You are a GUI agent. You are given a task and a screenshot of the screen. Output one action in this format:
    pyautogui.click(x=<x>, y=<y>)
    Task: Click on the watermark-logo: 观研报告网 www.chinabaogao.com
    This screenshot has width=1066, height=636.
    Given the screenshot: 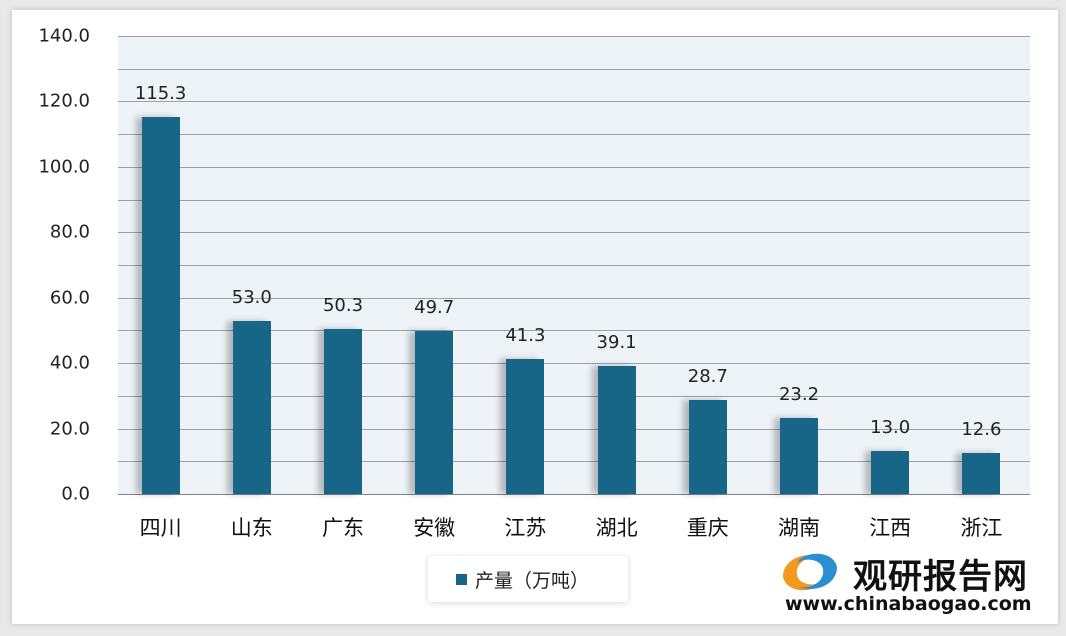 What is the action you would take?
    pyautogui.click(x=910, y=580)
    